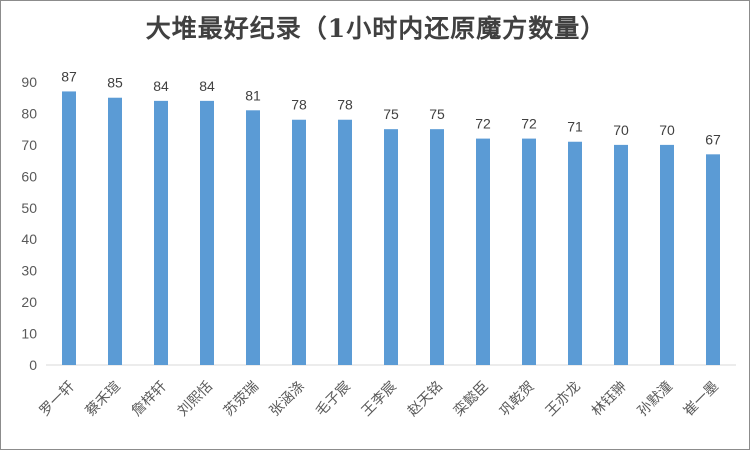 The height and width of the screenshot is (452, 752). I want to click on category-label: 王亦龙, so click(563, 399).